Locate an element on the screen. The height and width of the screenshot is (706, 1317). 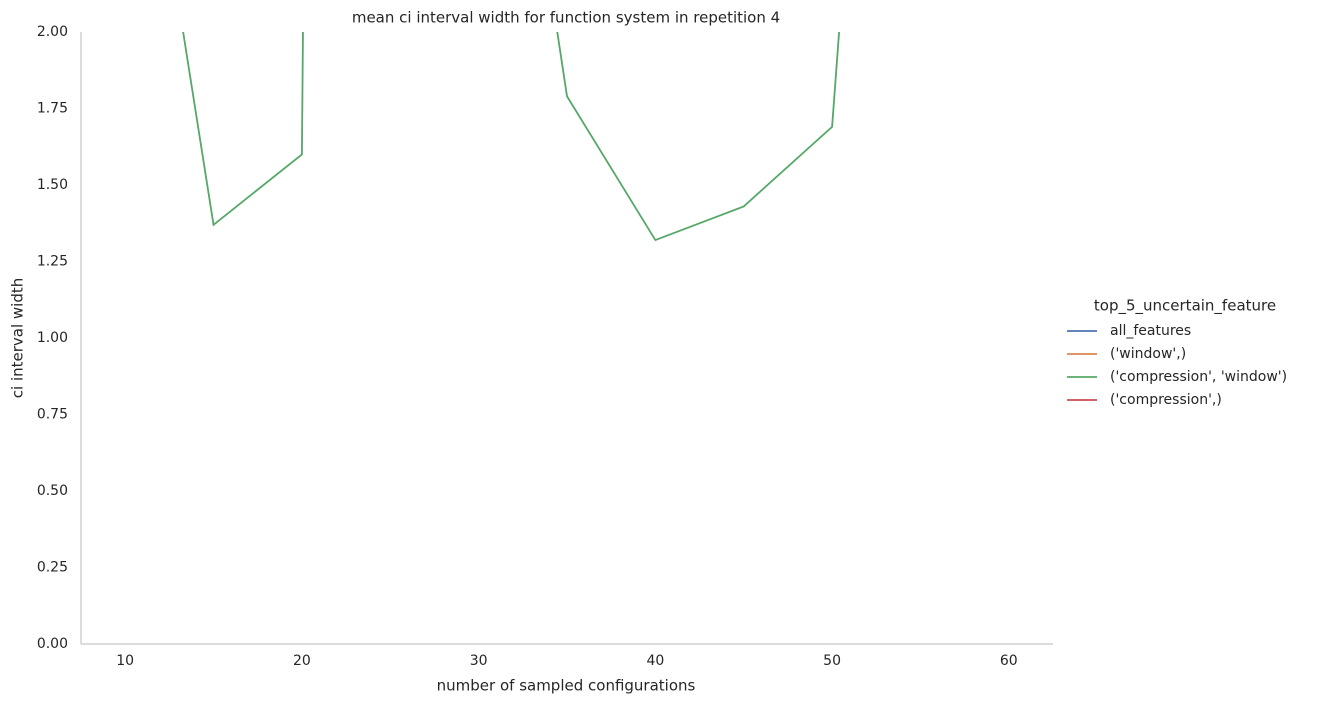
x-axis-label: number of sampled configurations is located at coordinates (566, 686).